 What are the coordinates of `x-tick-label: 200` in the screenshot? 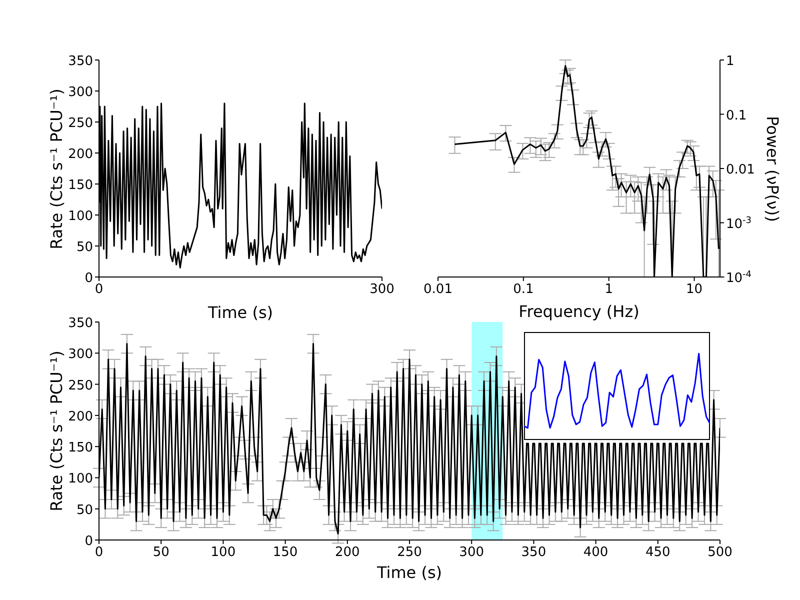 It's located at (347, 552).